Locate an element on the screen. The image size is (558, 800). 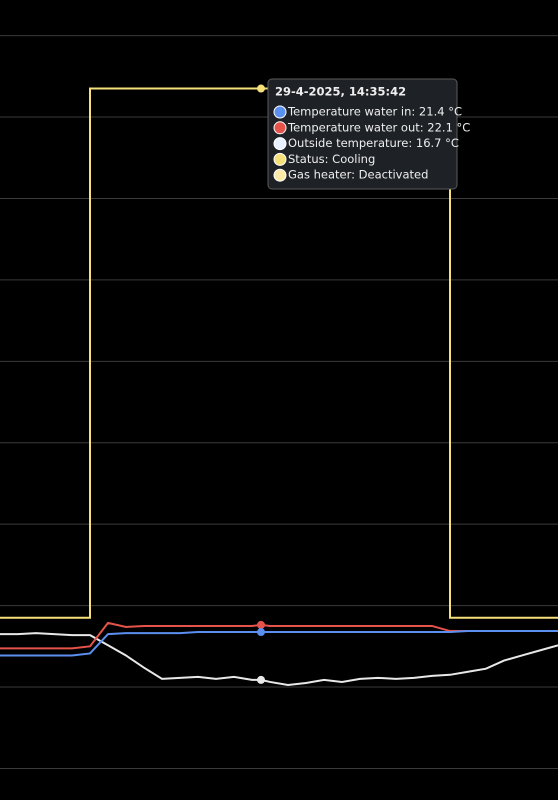
tooltip-item: Temperature water in: 21.4 °C is located at coordinates (374, 112).